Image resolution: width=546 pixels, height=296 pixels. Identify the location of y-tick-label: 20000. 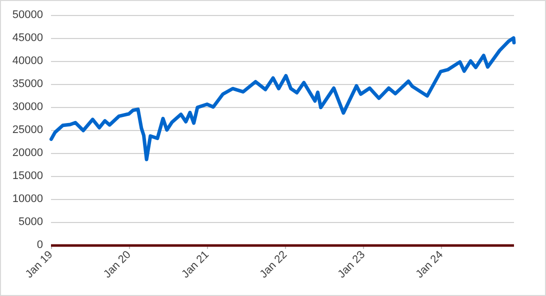
(27, 153).